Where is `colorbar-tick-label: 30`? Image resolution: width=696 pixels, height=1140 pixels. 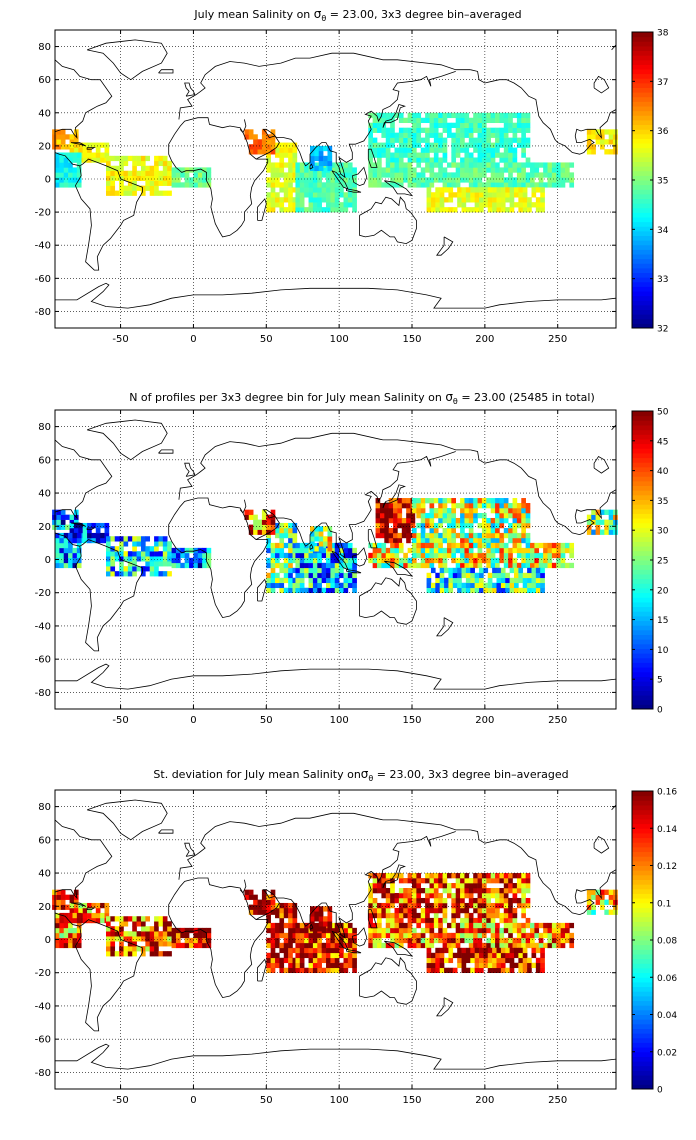
colorbar-tick-label: 30 is located at coordinates (663, 532).